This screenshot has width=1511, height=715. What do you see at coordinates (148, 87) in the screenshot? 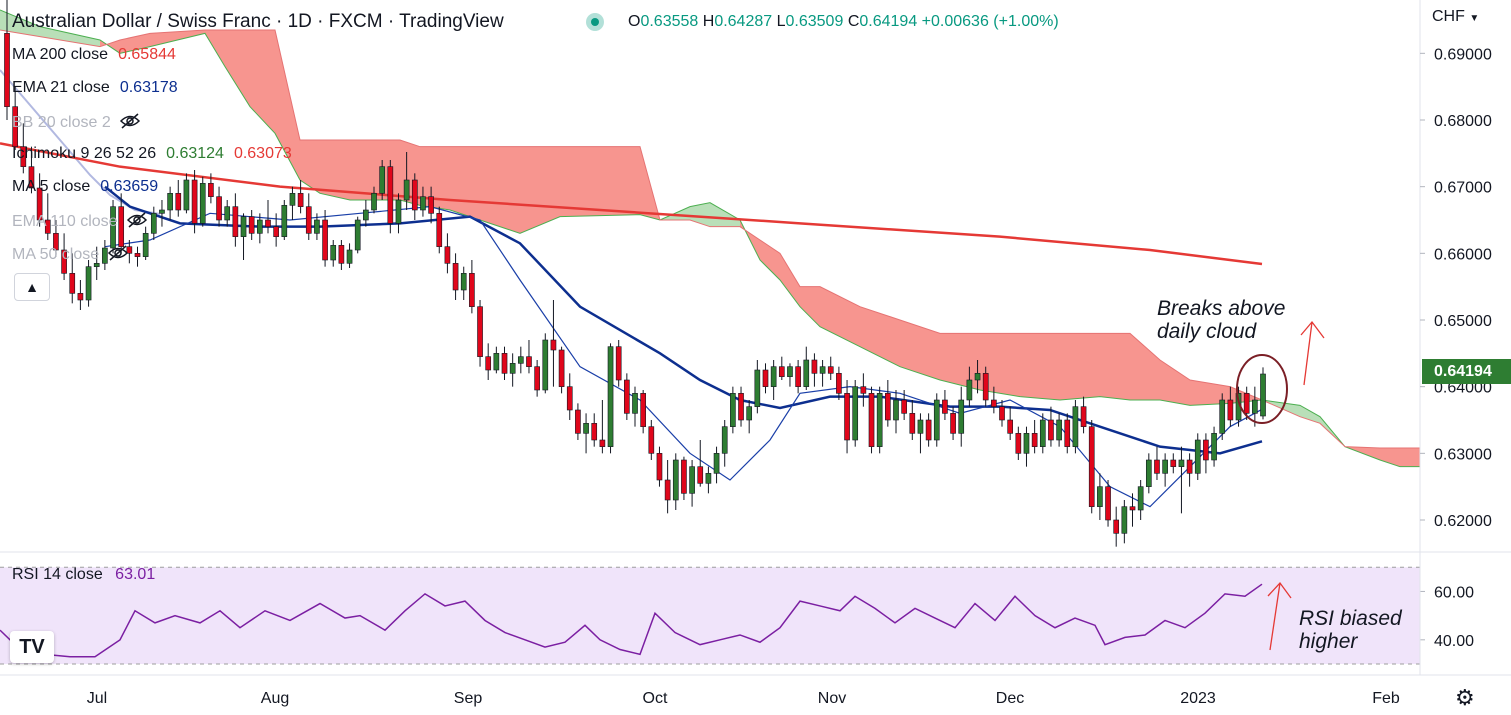
I see `legend-ema21-value: 0.63178` at bounding box center [148, 87].